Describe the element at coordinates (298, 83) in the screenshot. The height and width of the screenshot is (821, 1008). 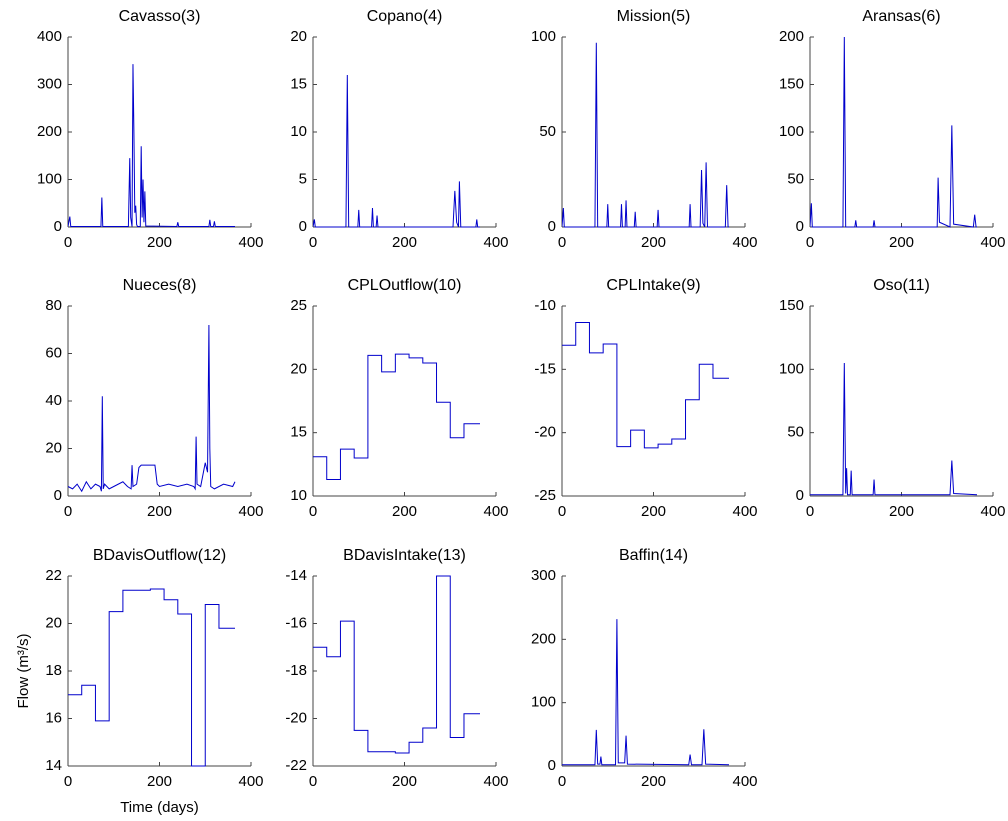
I see `y-tick-label: 15` at that location.